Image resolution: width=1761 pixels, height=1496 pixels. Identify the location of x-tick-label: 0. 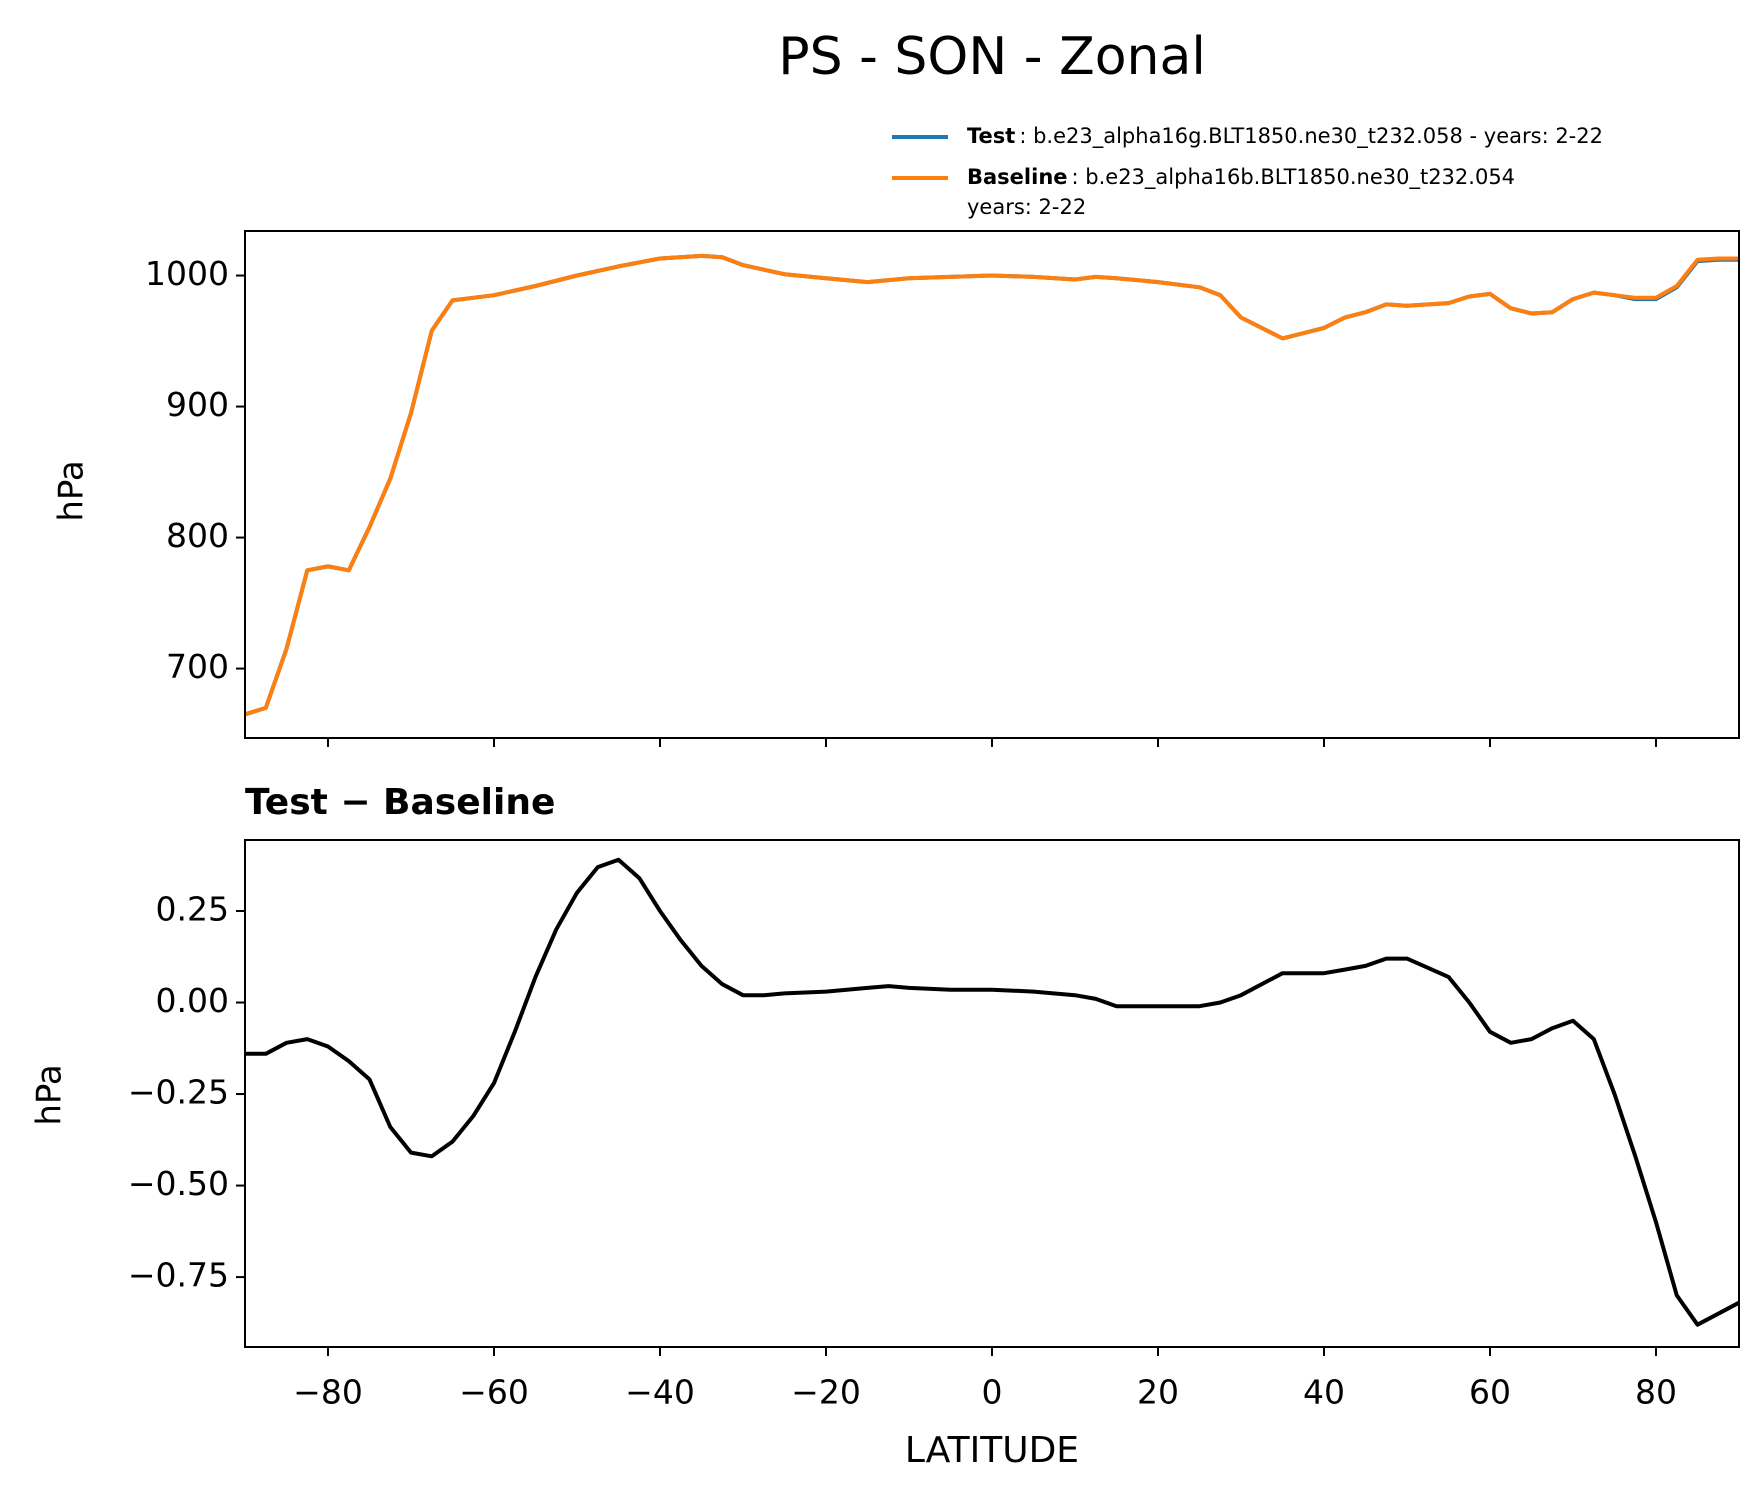
(992, 1392).